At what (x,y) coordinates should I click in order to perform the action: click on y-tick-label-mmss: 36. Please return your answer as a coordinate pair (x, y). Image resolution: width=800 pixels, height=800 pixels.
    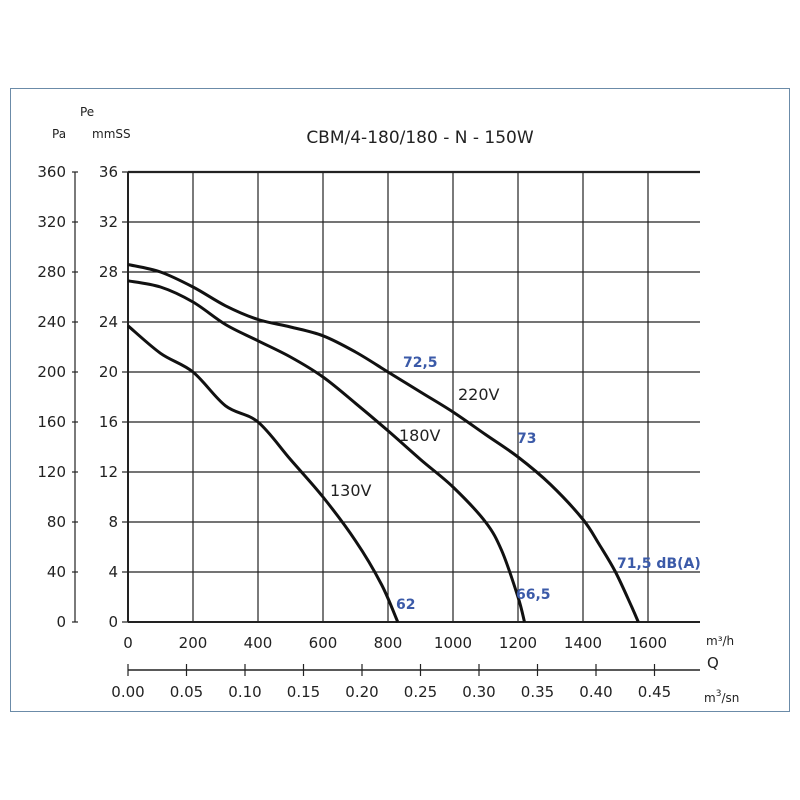
    Looking at the image, I should click on (108, 172).